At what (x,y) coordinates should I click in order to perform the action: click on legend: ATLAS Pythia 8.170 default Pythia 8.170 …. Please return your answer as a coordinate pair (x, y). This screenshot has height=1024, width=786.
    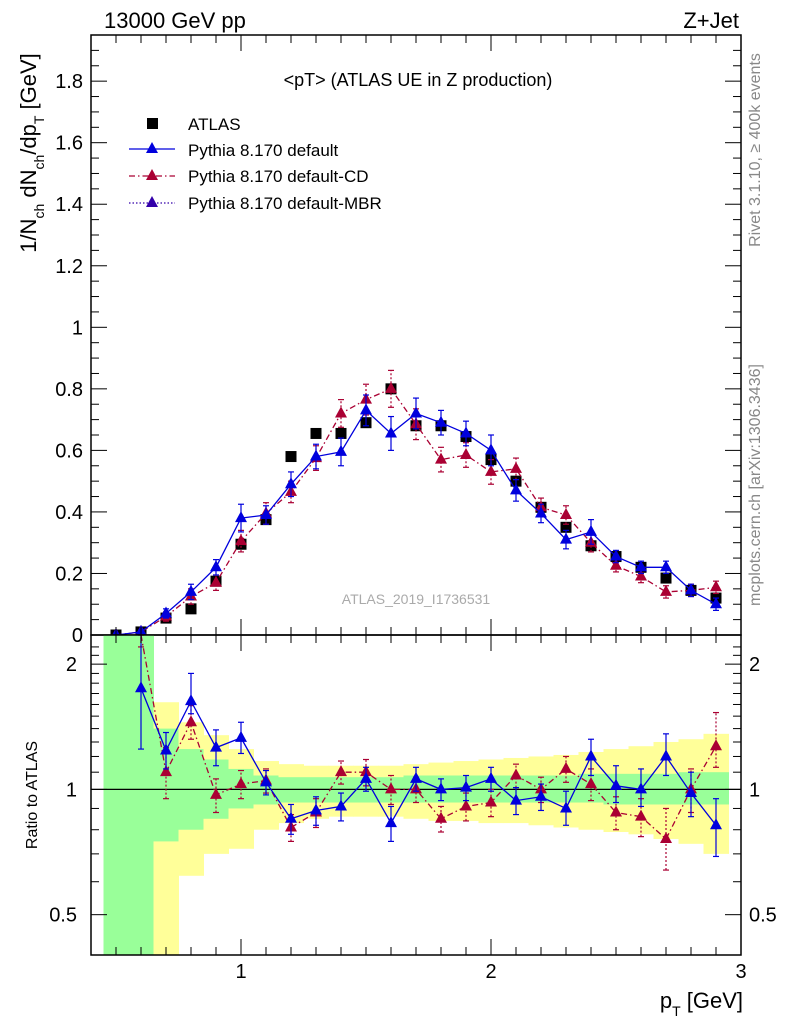
    Looking at the image, I should click on (255, 164).